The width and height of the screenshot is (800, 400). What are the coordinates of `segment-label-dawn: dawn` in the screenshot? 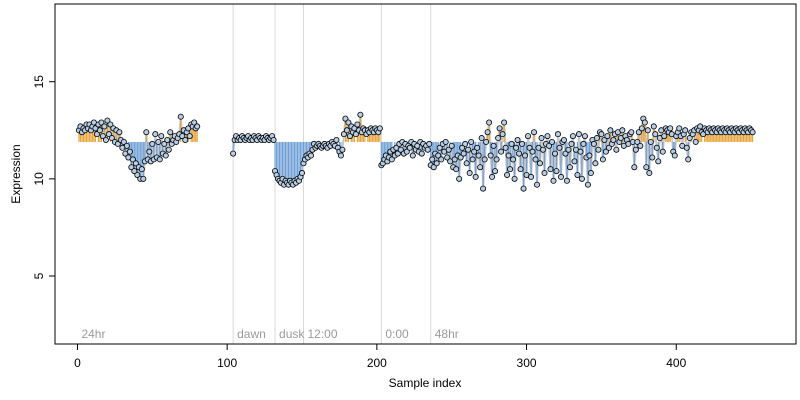 It's located at (251, 334).